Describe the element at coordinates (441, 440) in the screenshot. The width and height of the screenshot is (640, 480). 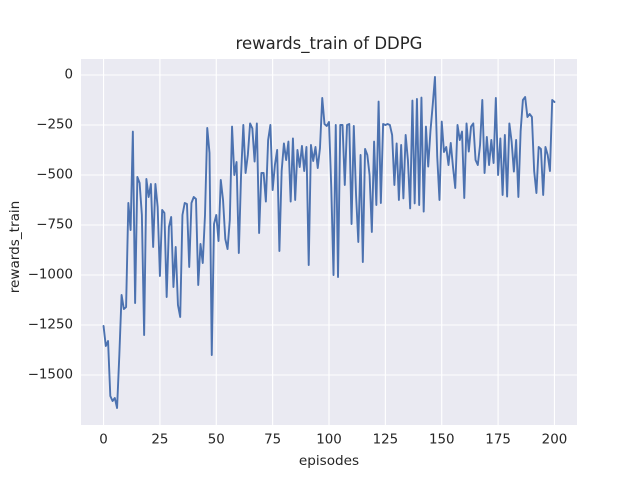
I see `x-tick-label: 150` at that location.